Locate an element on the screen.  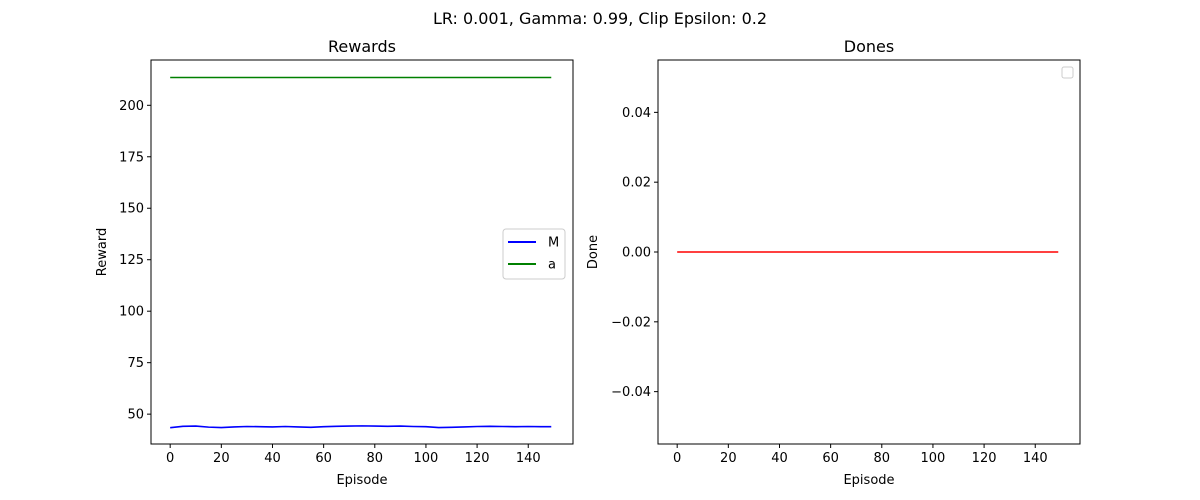
chart-title: Dones is located at coordinates (869, 46).